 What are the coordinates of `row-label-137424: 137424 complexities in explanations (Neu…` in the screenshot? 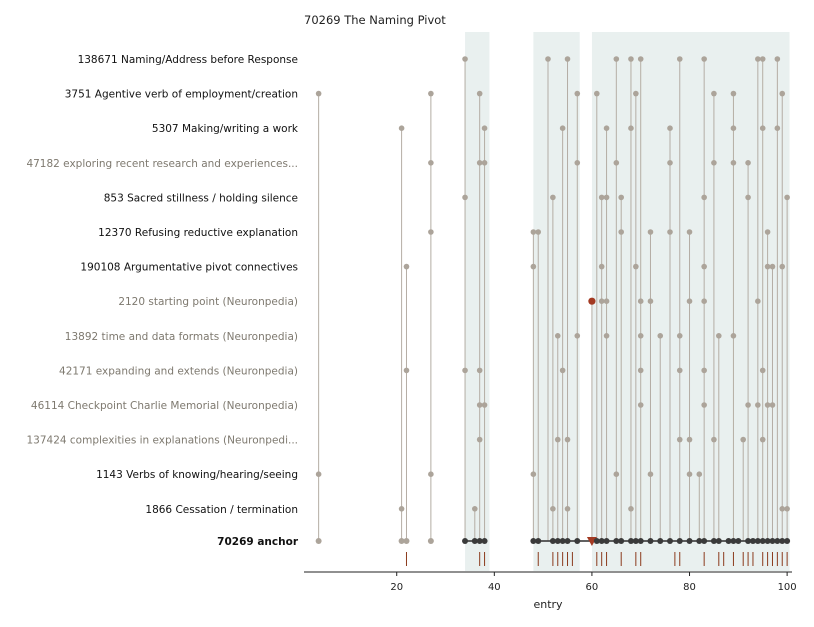 It's located at (162, 441).